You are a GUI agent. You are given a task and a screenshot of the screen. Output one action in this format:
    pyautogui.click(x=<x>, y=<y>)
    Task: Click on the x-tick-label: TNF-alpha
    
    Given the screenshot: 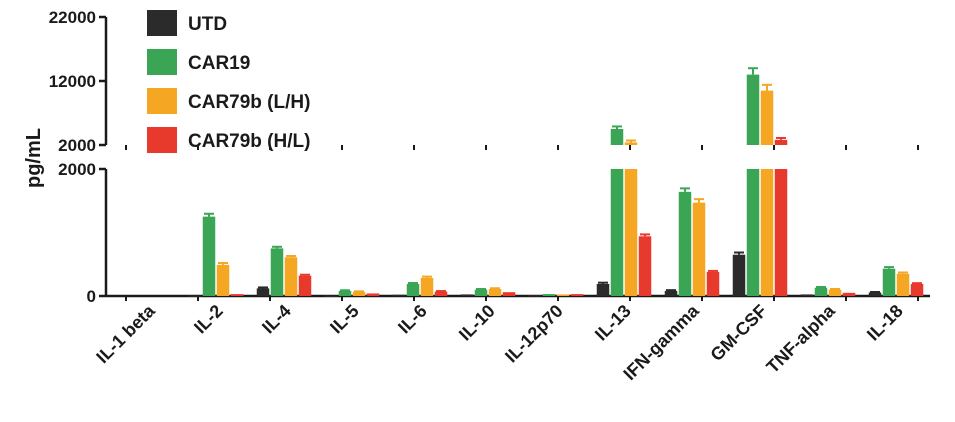 What is the action you would take?
    pyautogui.click(x=800, y=338)
    